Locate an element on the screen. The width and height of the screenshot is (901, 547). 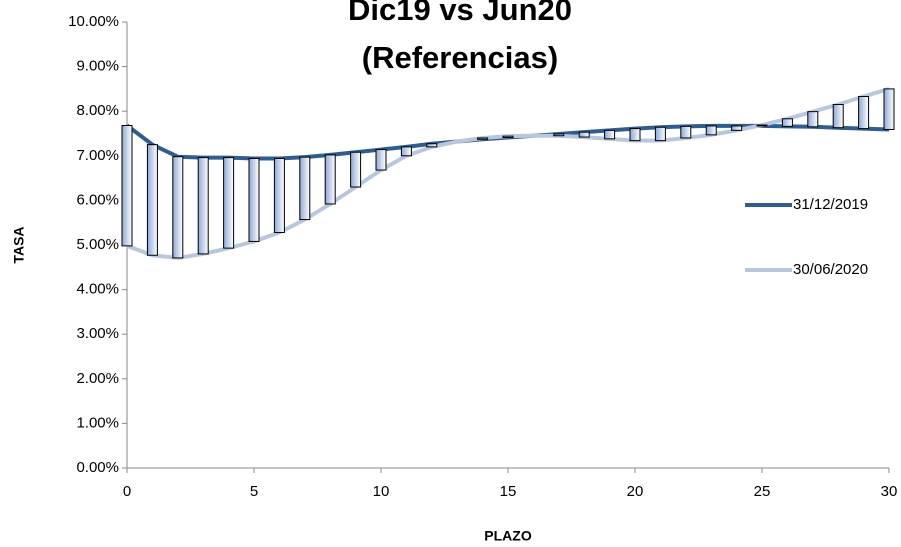
x-tick-label: 5 is located at coordinates (254, 491).